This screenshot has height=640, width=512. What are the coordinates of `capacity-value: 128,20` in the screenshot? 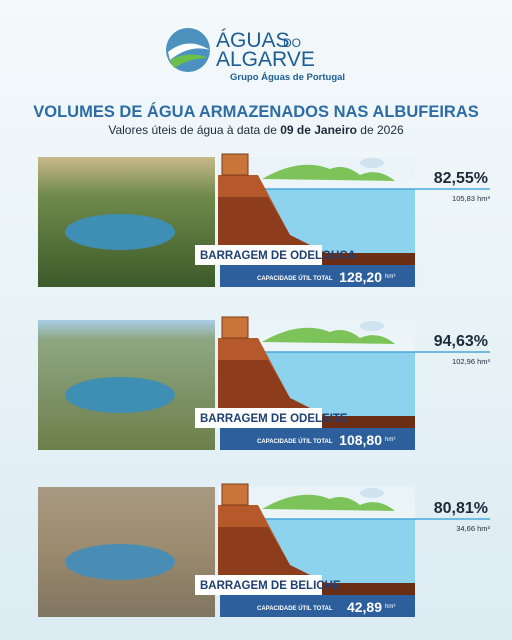 It's located at (360, 277).